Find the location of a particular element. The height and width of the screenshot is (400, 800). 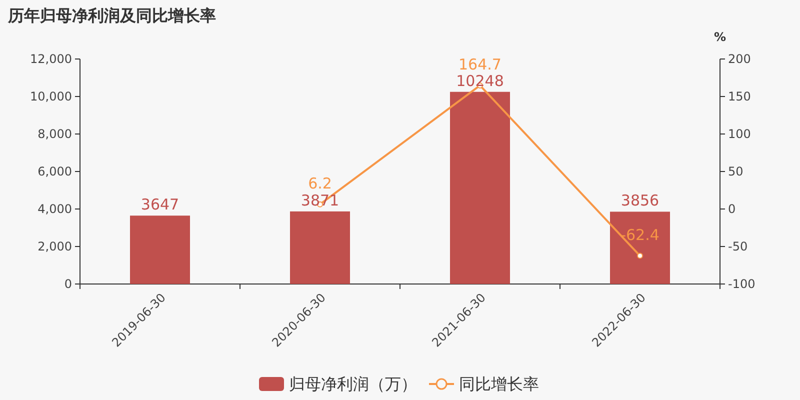

y-tick-label: 6,000 is located at coordinates (55, 171).